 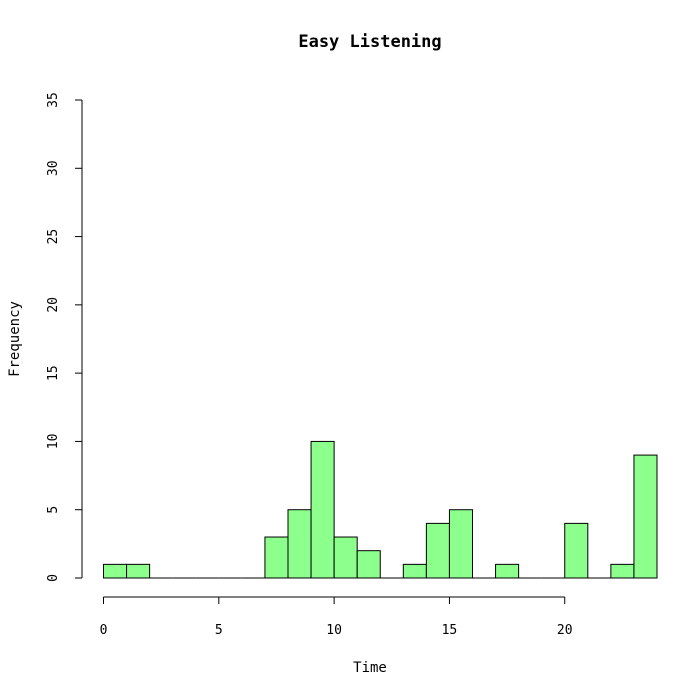 What do you see at coordinates (450, 630) in the screenshot?
I see `x-tick-label: 15` at bounding box center [450, 630].